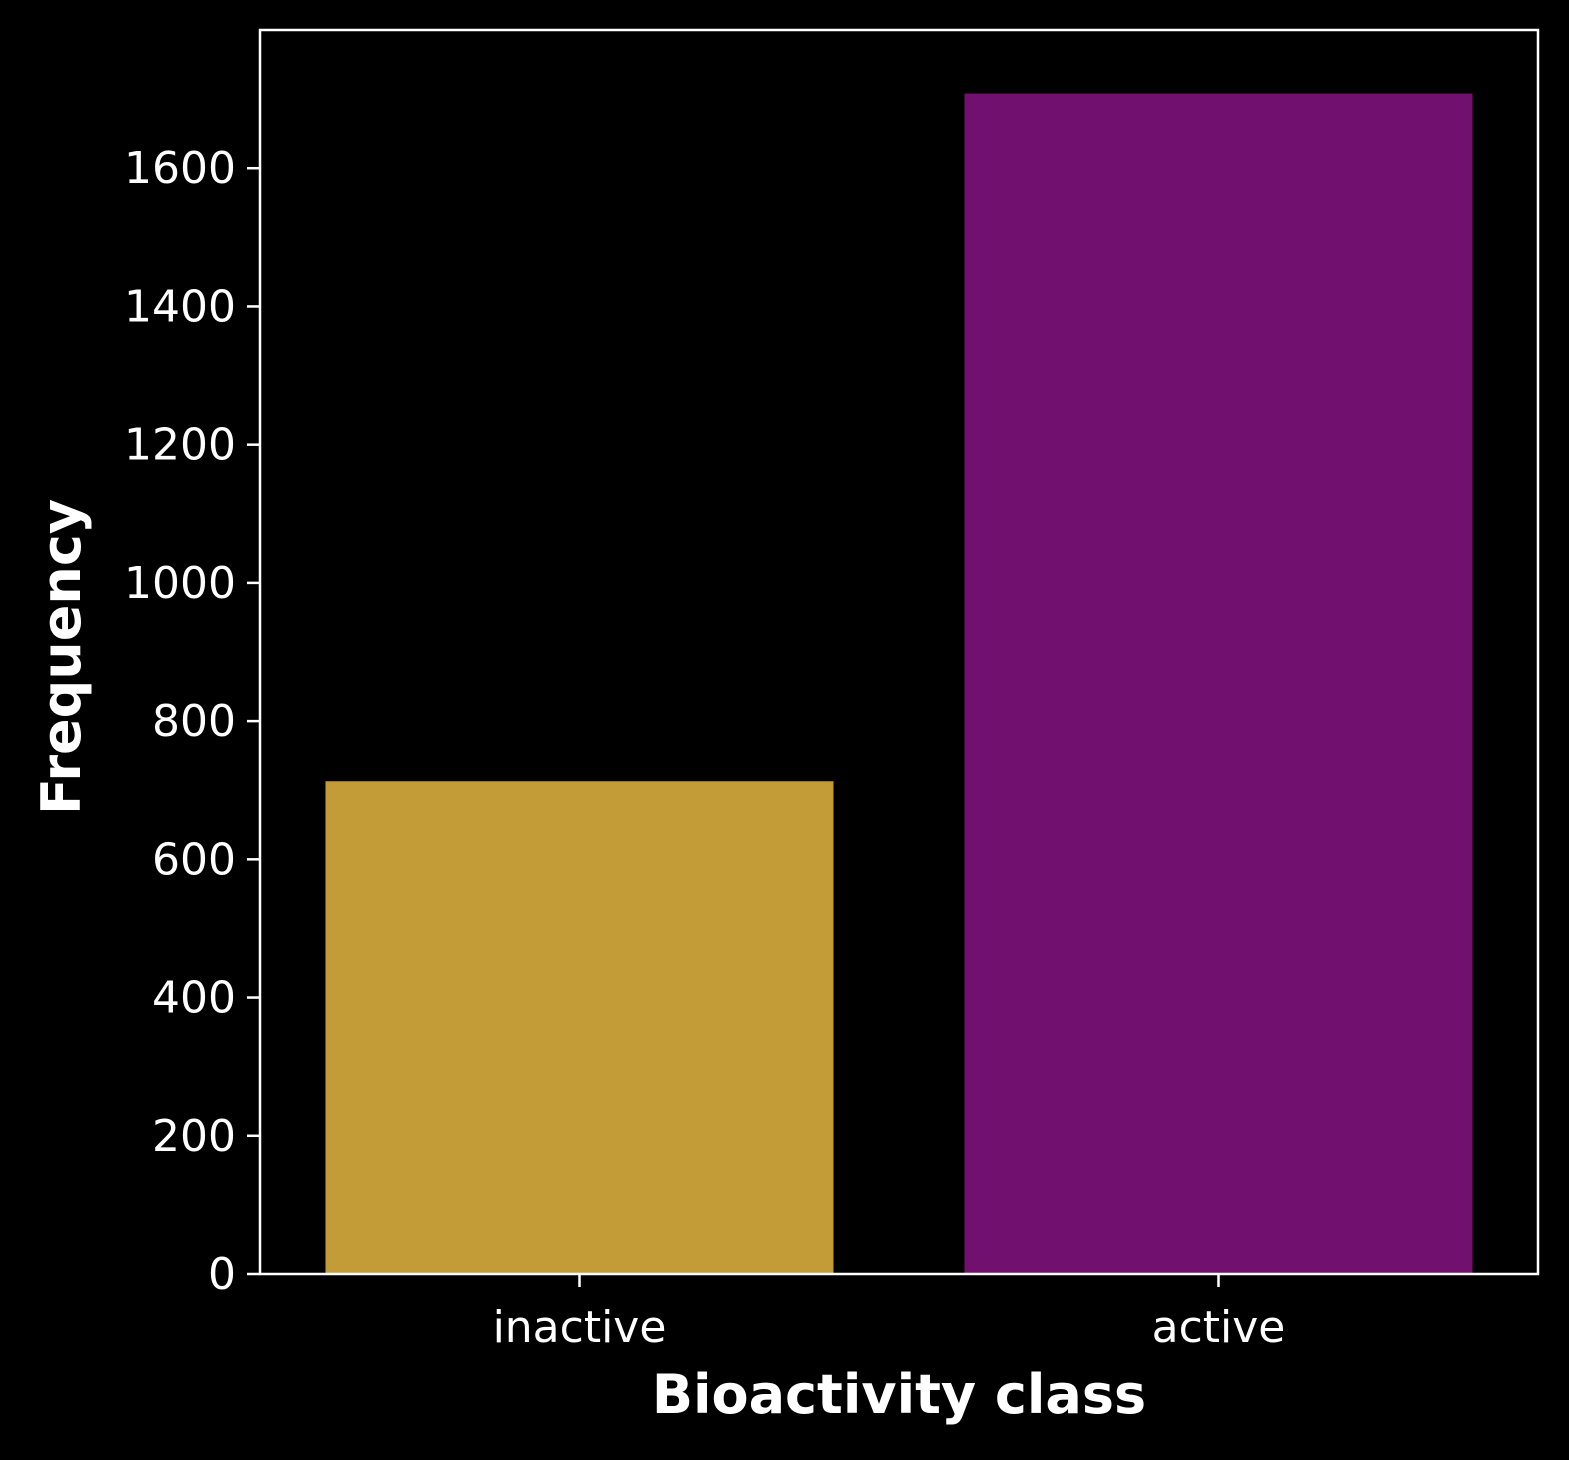  What do you see at coordinates (194, 998) in the screenshot?
I see `y-tick-label: 400` at bounding box center [194, 998].